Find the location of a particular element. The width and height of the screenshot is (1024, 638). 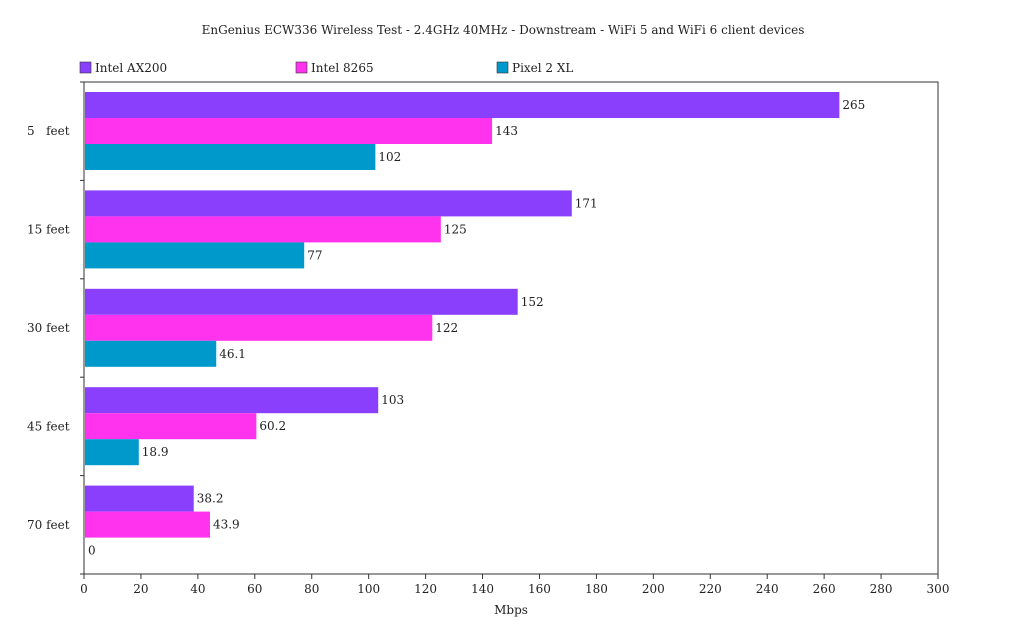

legend-label: Intel AX200 is located at coordinates (131, 68).